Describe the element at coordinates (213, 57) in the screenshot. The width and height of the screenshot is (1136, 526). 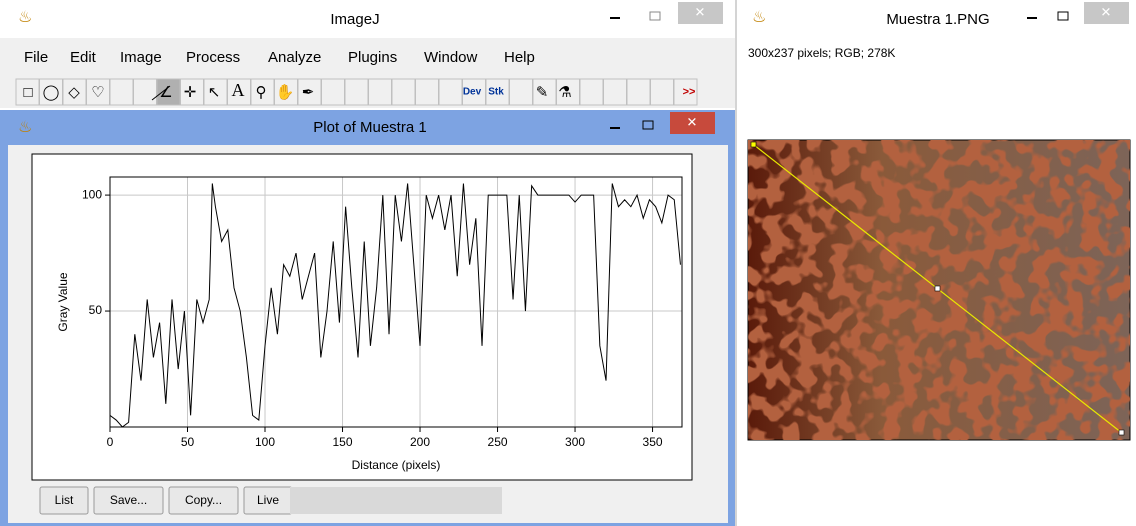
I see `menu-item: Process` at that location.